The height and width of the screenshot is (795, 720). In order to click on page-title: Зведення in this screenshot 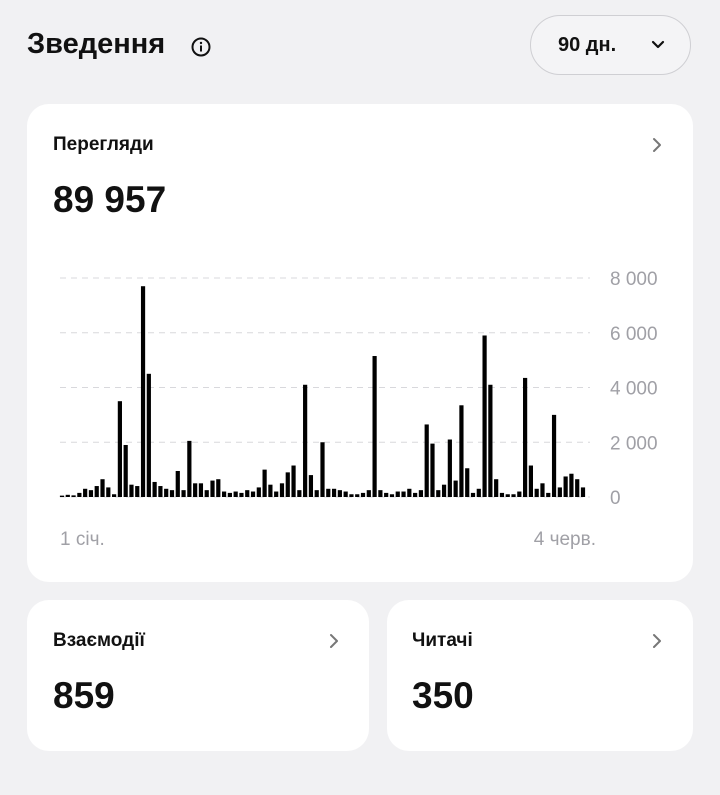, I will do `click(96, 44)`.